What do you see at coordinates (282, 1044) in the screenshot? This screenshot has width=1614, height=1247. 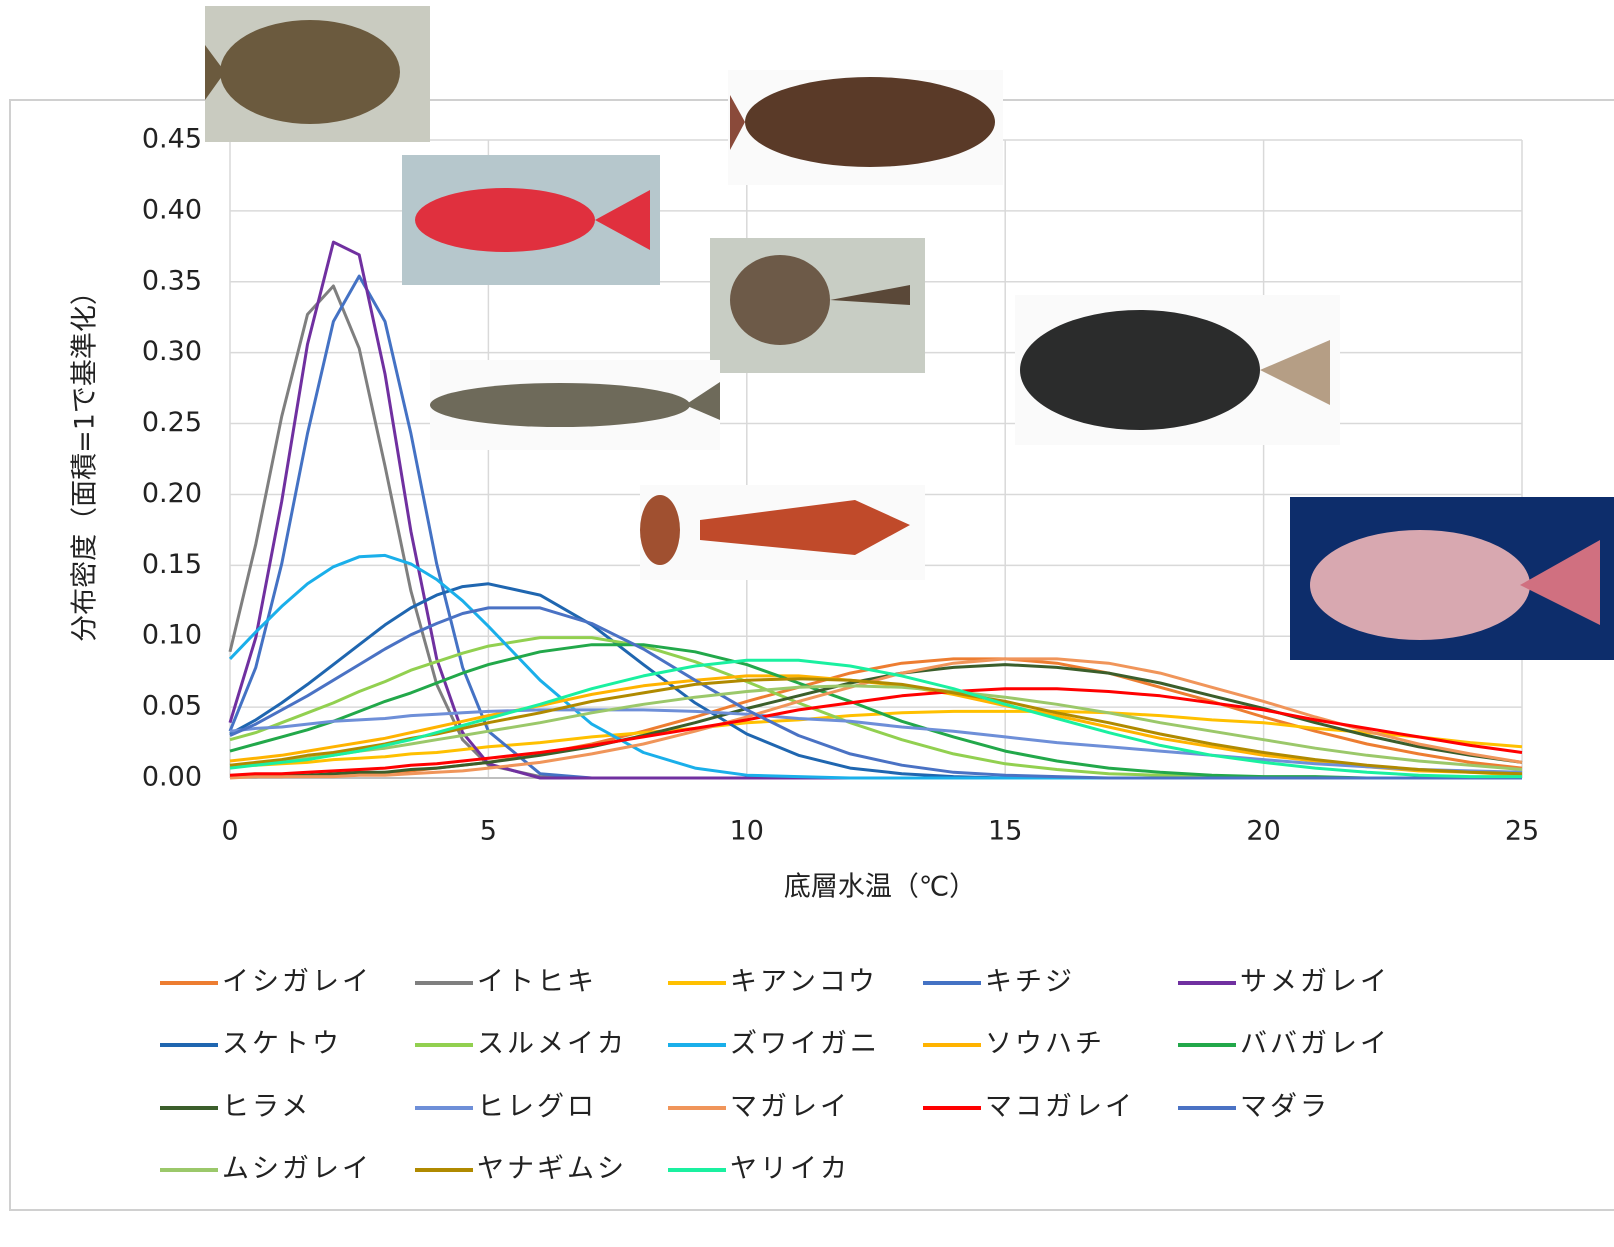 I see `legend-label: スケトウ` at bounding box center [282, 1044].